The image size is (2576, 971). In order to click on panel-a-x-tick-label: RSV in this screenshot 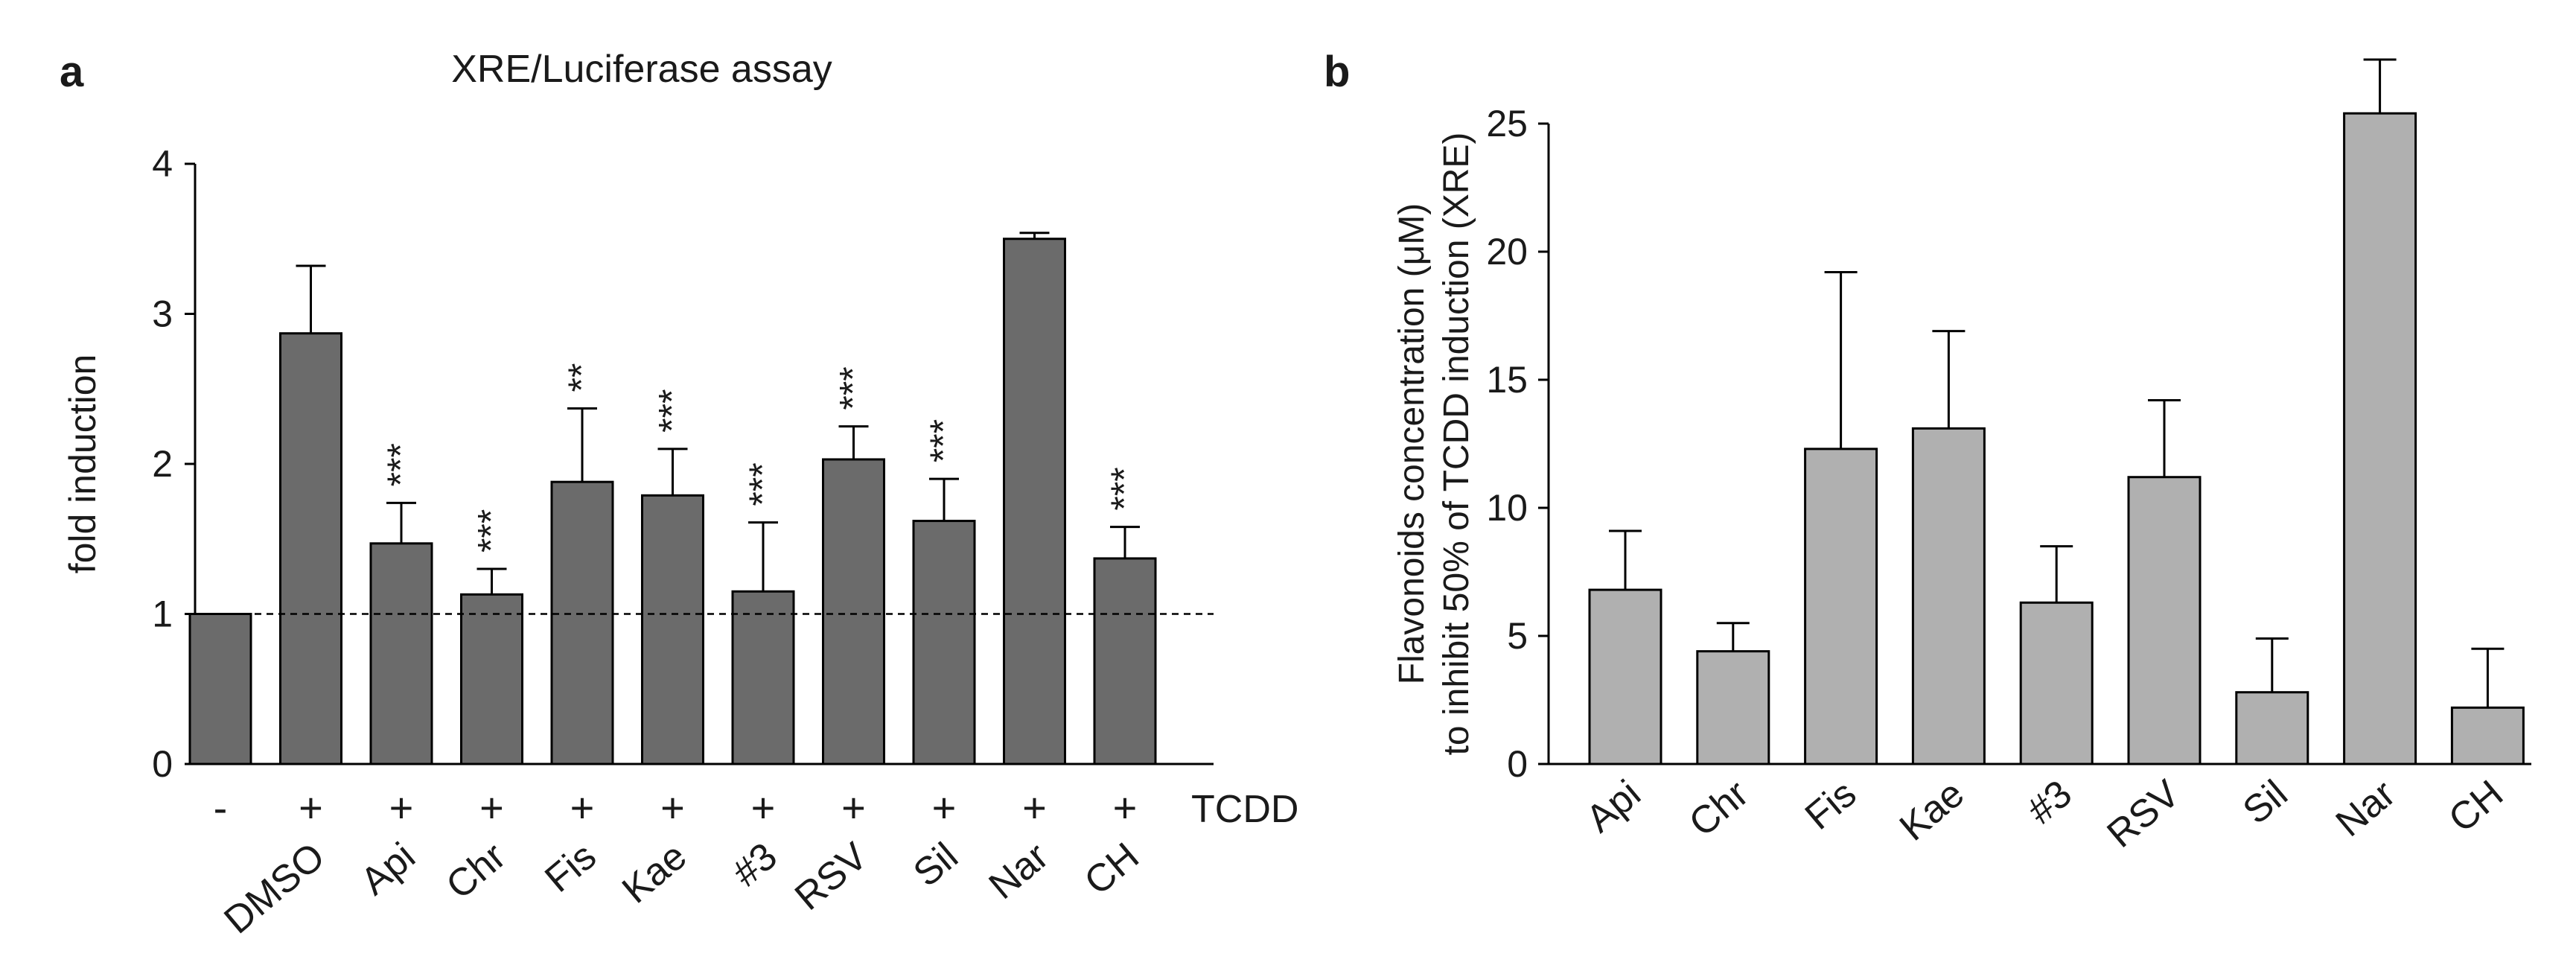, I will do `click(831, 877)`.